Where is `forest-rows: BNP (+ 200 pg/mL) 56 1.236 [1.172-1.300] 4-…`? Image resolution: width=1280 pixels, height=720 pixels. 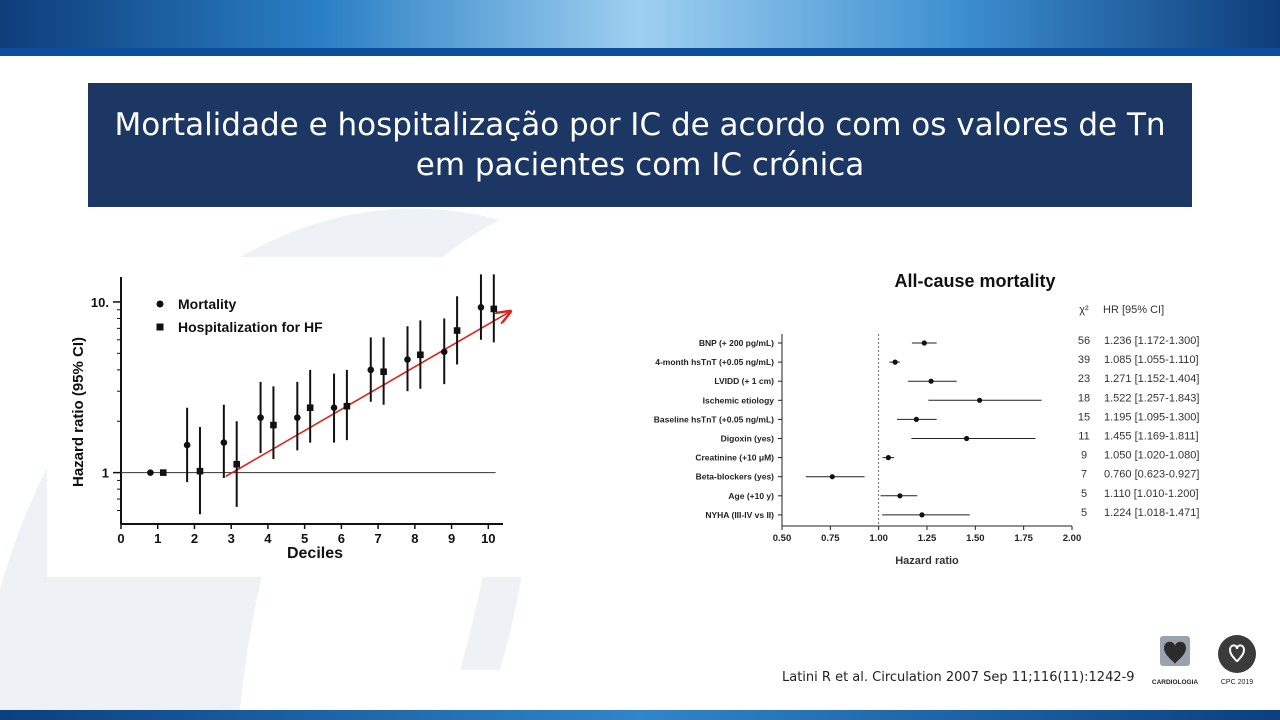
forest-rows: BNP (+ 200 pg/mL) 56 1.236 [1.172-1.300] 4-… is located at coordinates (927, 427).